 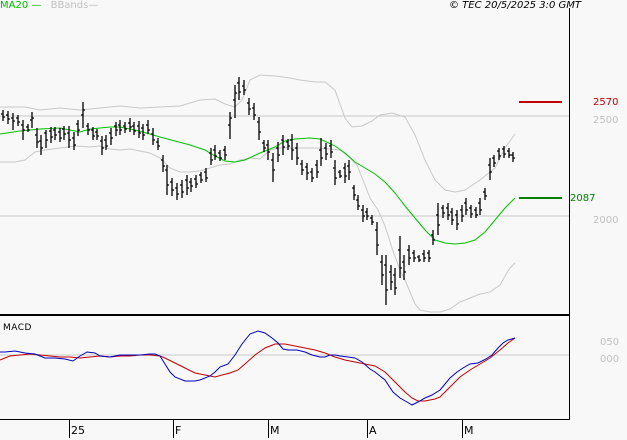 What do you see at coordinates (606, 102) in the screenshot?
I see `resistance-level-label: 2570` at bounding box center [606, 102].